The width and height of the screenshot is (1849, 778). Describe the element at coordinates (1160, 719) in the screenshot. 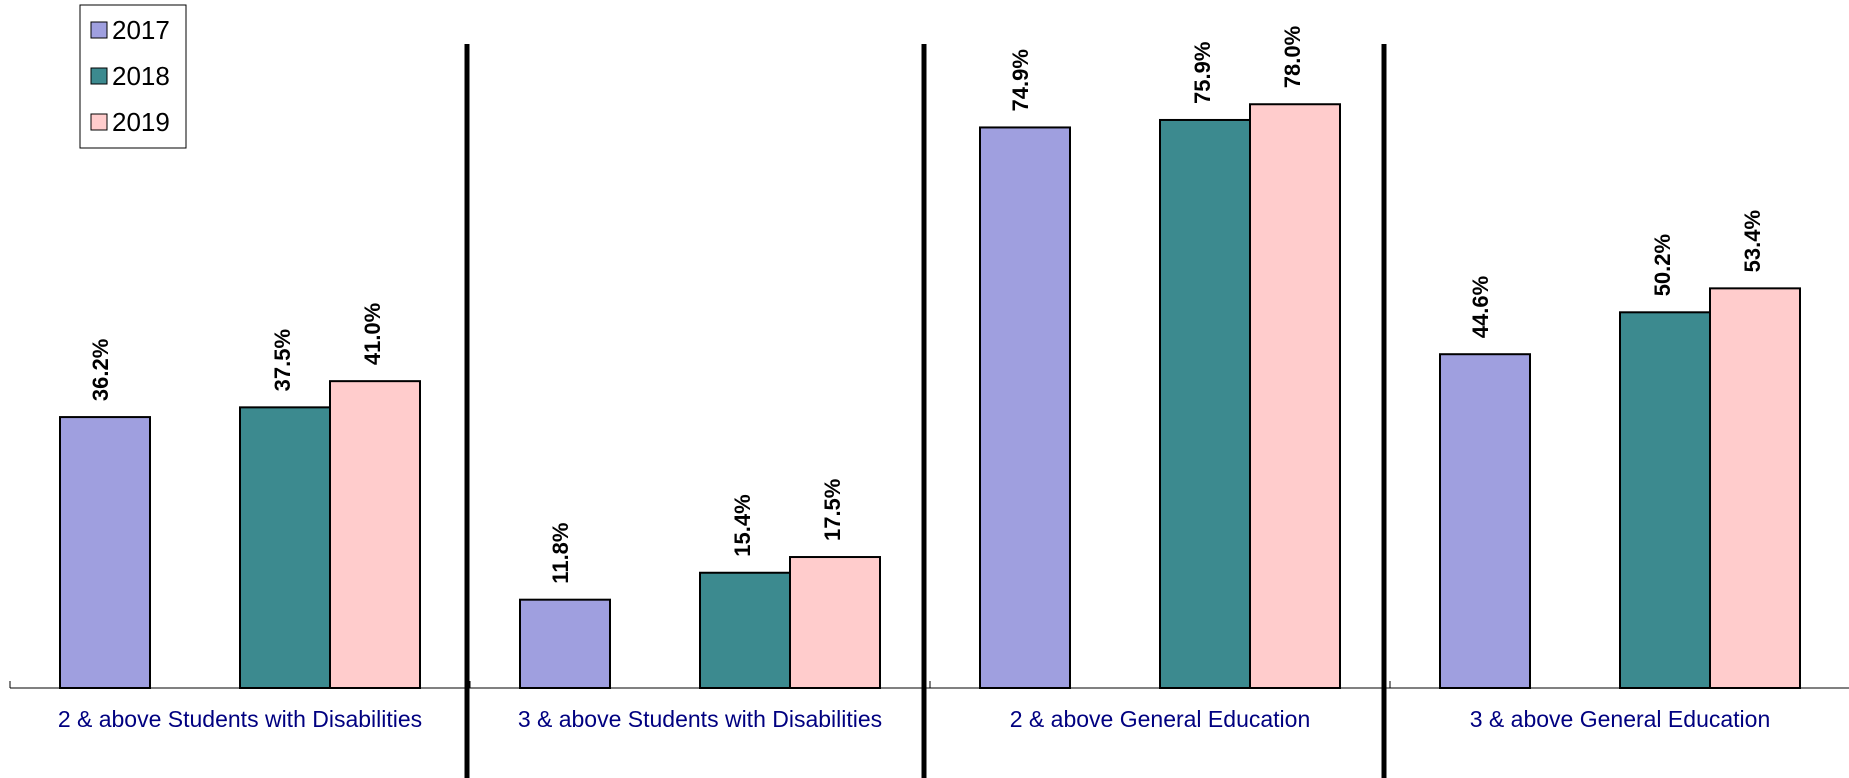

I see `category-label-3: 2 & above General Education` at that location.